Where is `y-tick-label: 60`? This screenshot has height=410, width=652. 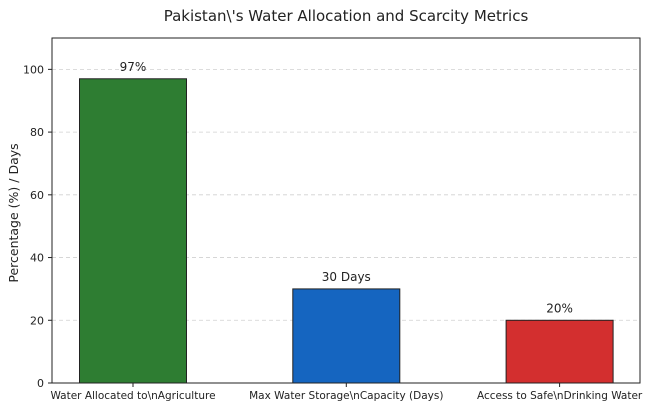
y-tick-label: 60 is located at coordinates (37, 195).